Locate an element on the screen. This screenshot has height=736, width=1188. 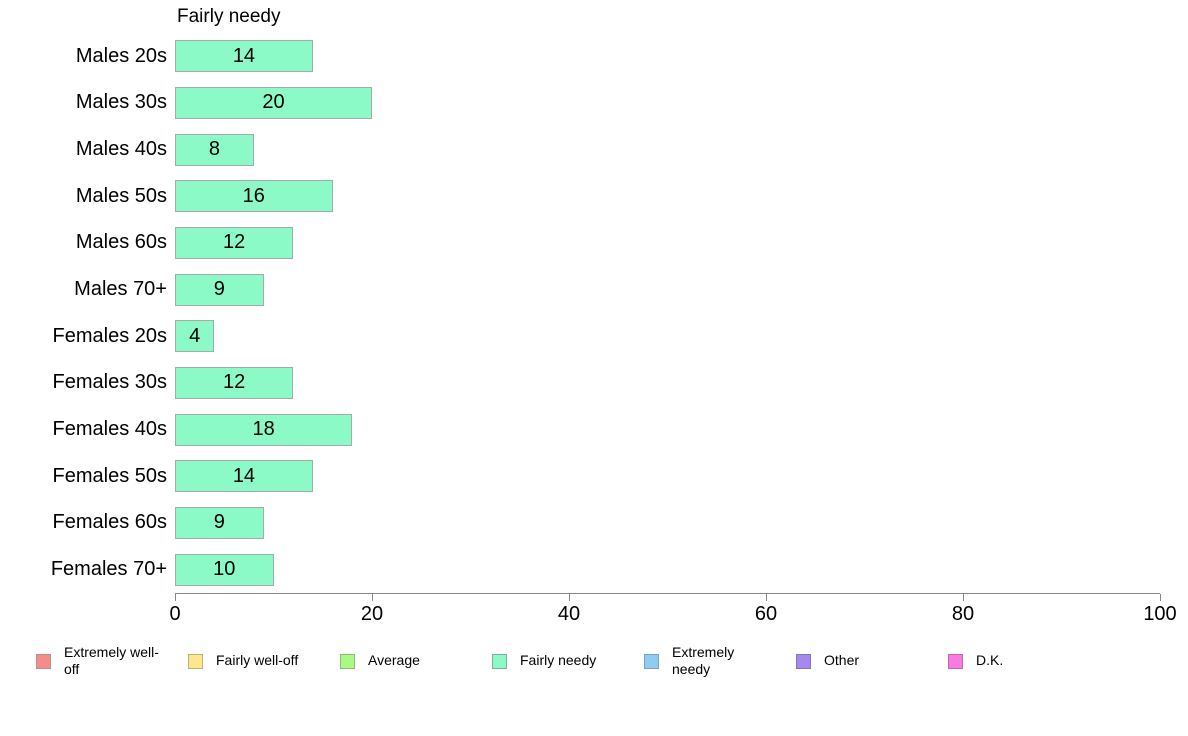
category-label: Males 30s is located at coordinates (121, 102).